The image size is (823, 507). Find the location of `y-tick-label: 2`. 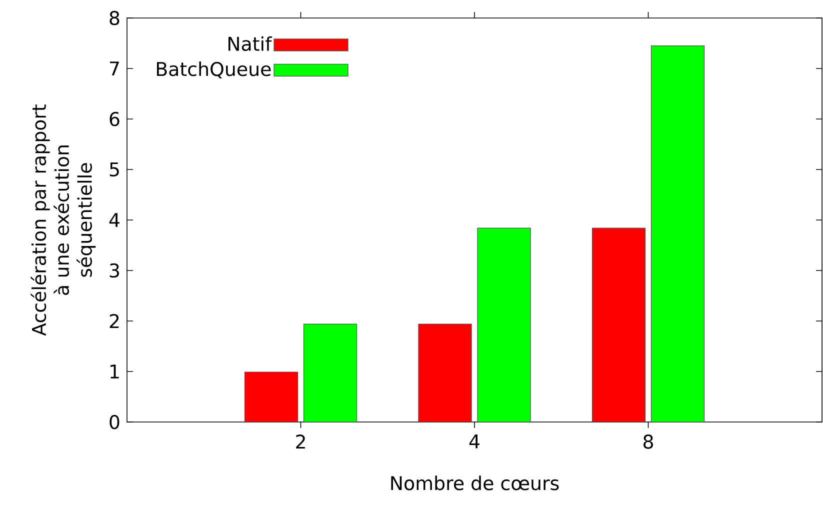

y-tick-label: 2 is located at coordinates (114, 321).